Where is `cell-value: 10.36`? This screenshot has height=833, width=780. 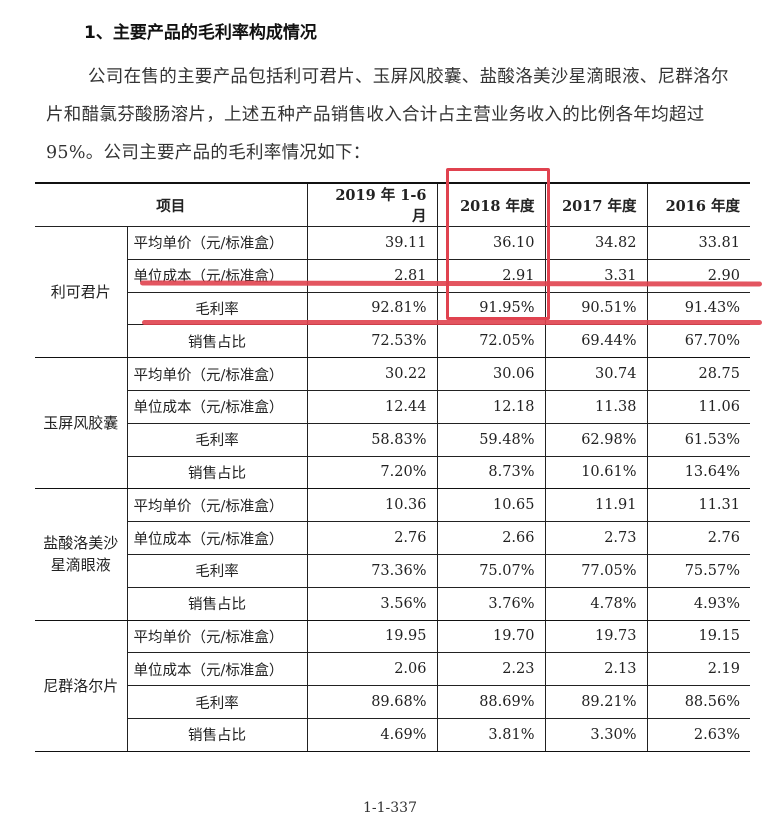 cell-value: 10.36 is located at coordinates (372, 505).